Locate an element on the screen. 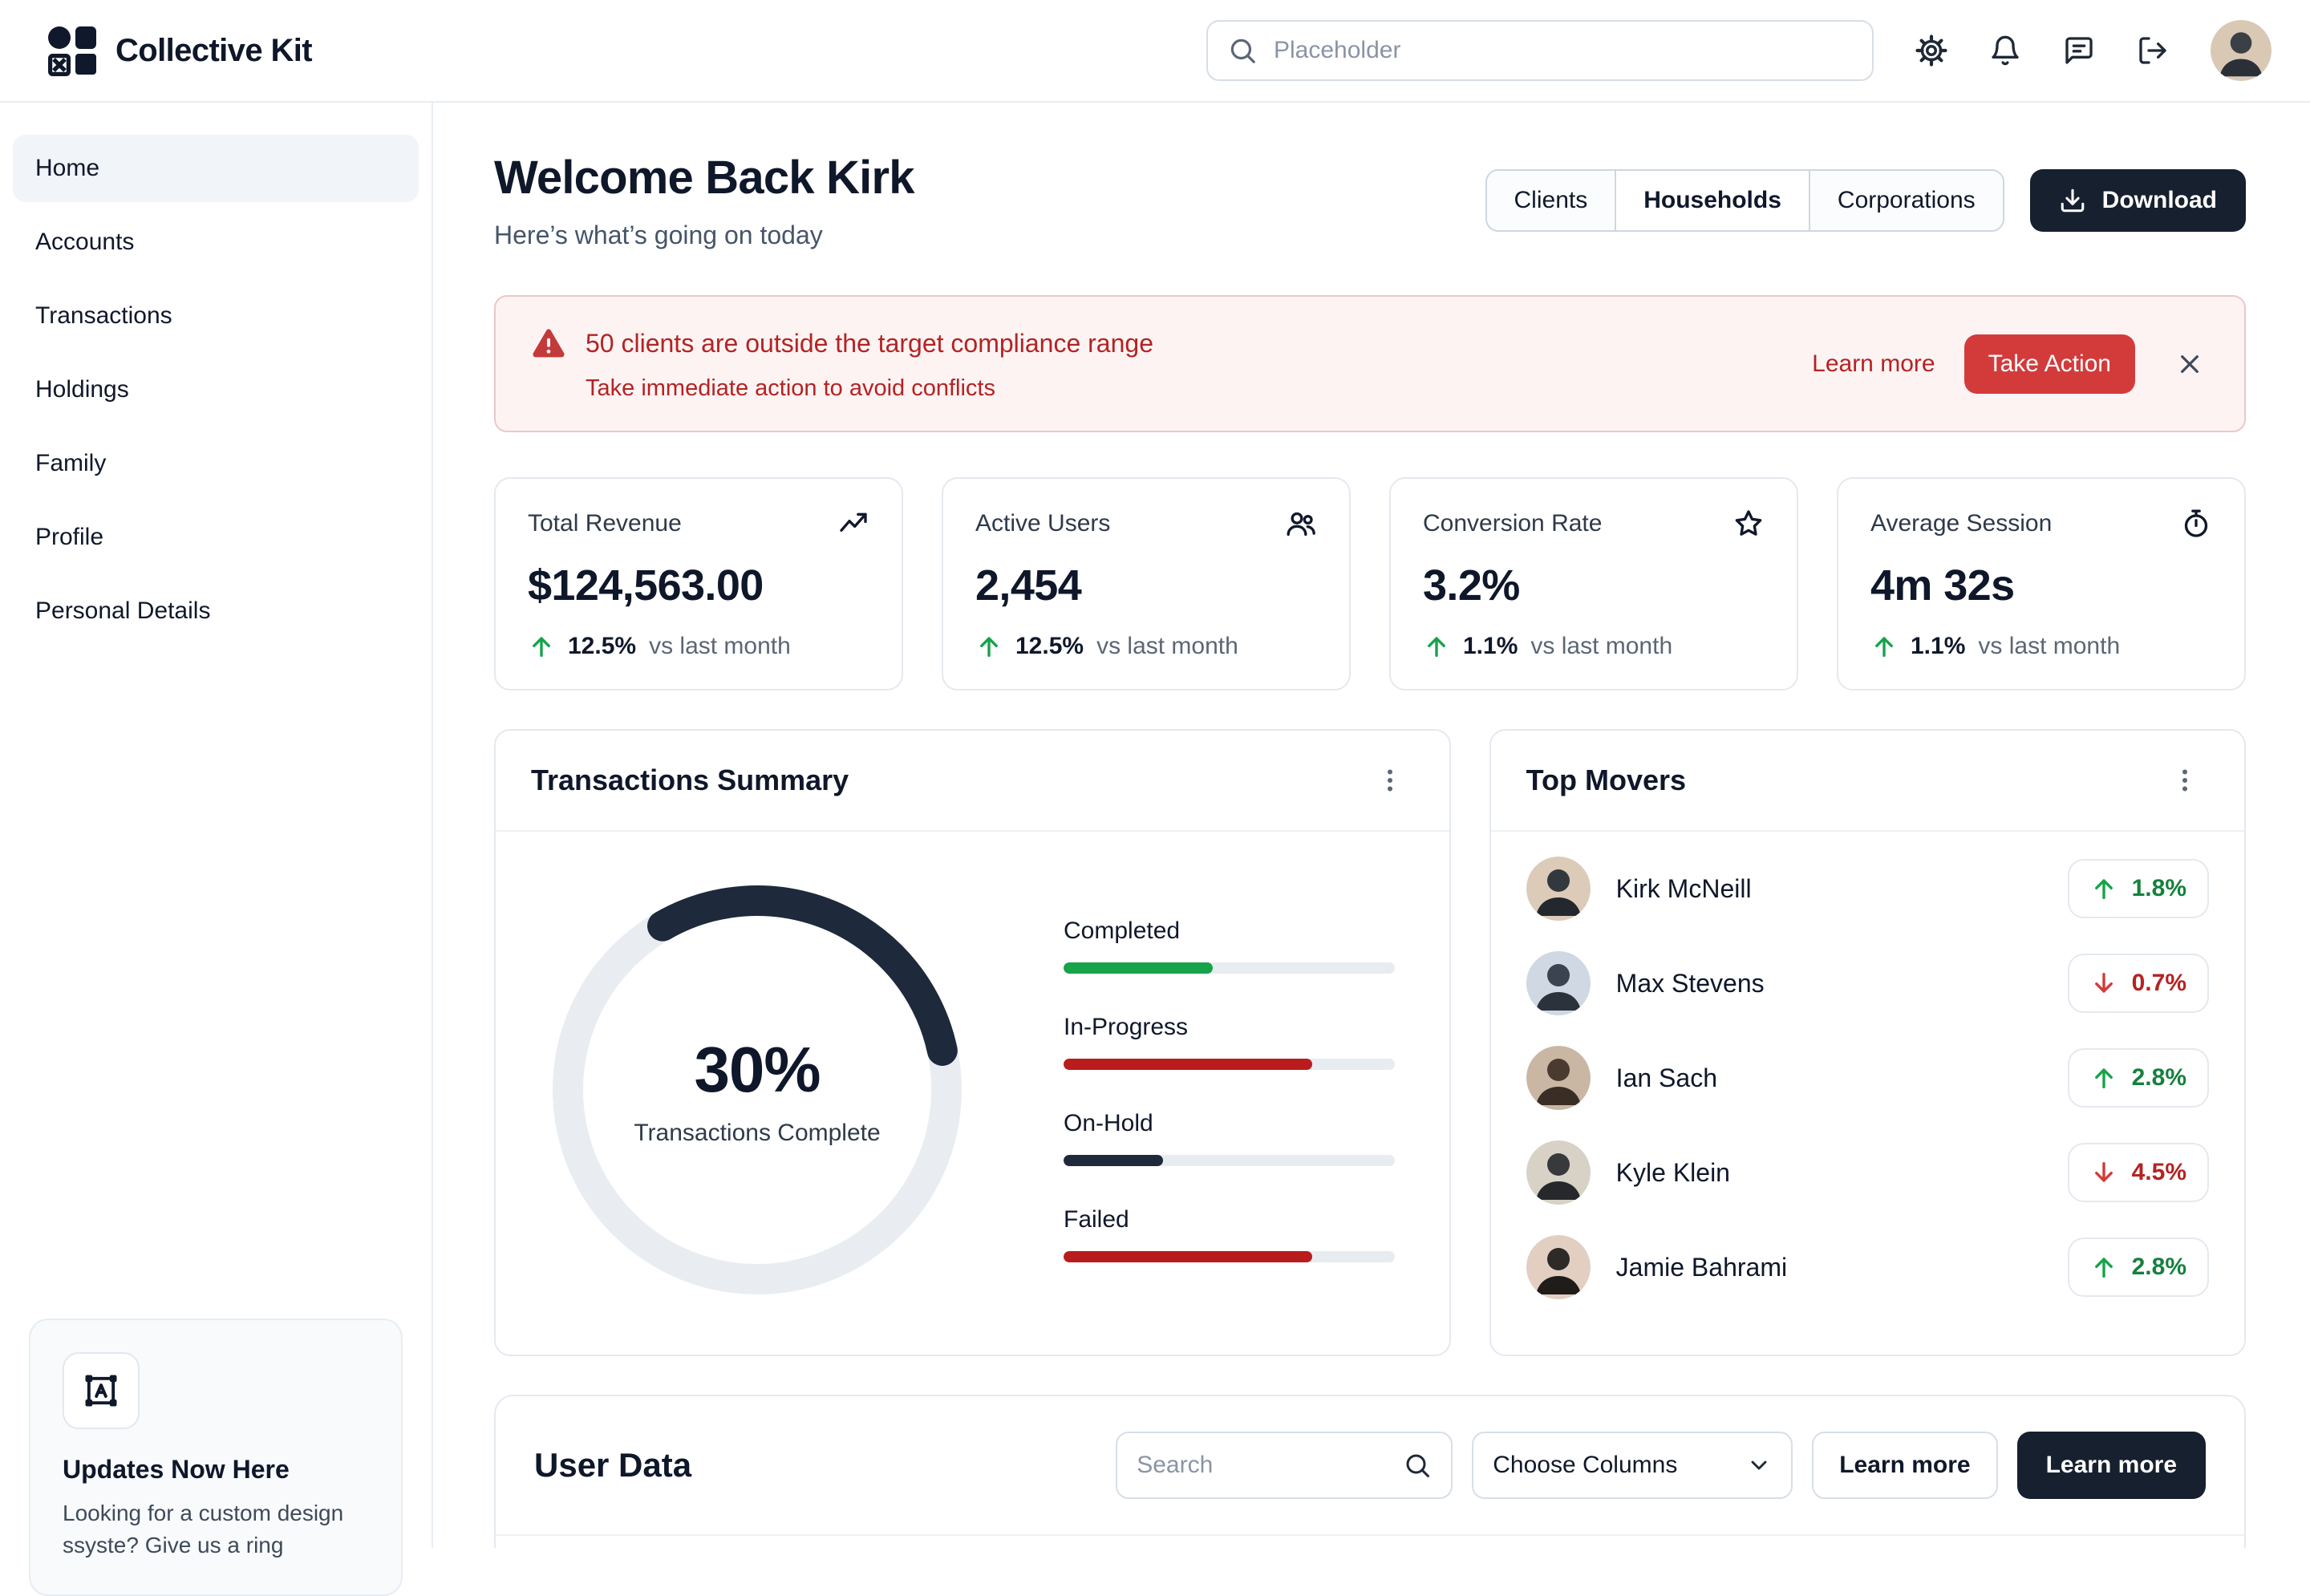 This screenshot has height=1596, width=2310. mover-name: Kyle Klein is located at coordinates (1672, 1172).